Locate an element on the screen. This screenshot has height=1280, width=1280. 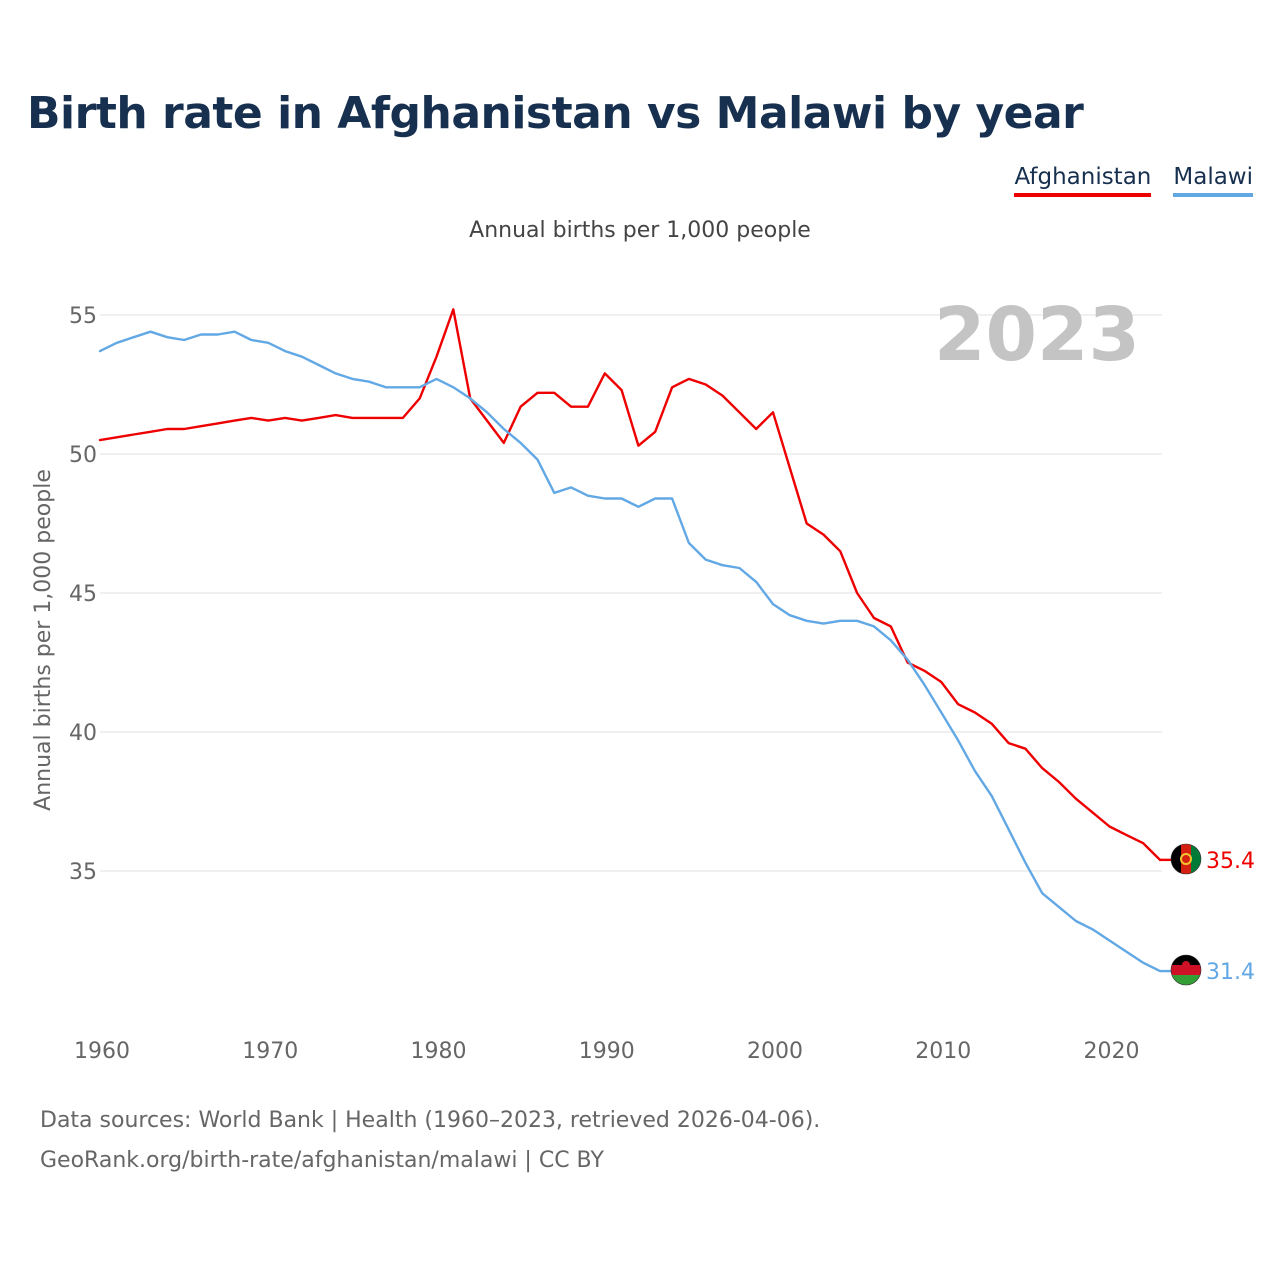
afghanistan-flag-icon is located at coordinates (1186, 859).